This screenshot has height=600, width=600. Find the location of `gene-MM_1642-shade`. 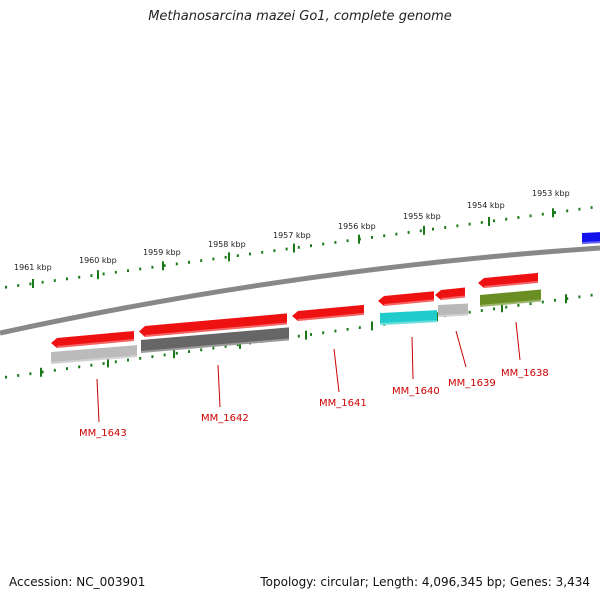

gene-MM_1642-shade is located at coordinates (216, 329).